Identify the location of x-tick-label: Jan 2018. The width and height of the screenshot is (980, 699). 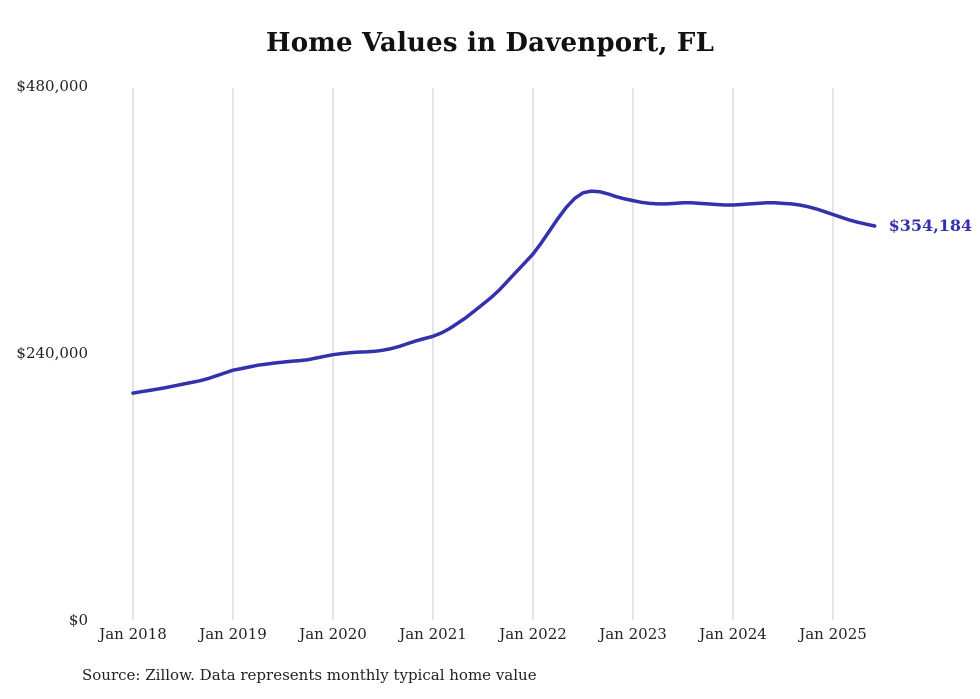
(132, 634).